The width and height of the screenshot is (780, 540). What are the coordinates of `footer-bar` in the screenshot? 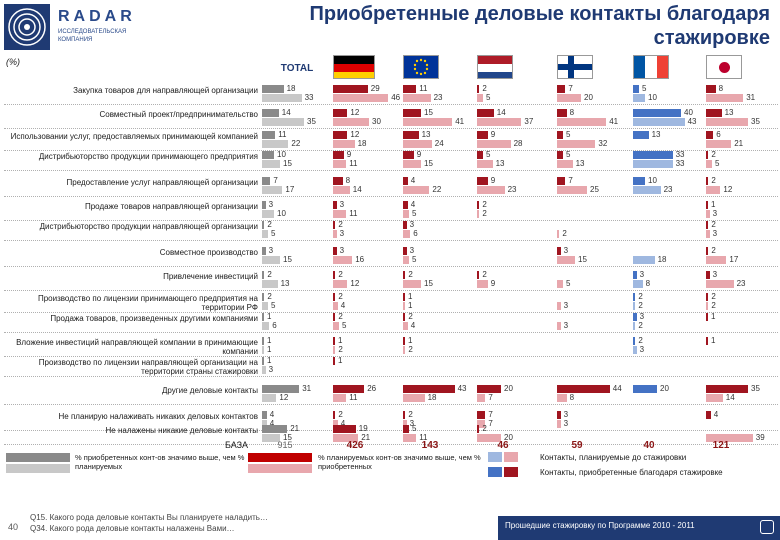 It's located at (639, 528).